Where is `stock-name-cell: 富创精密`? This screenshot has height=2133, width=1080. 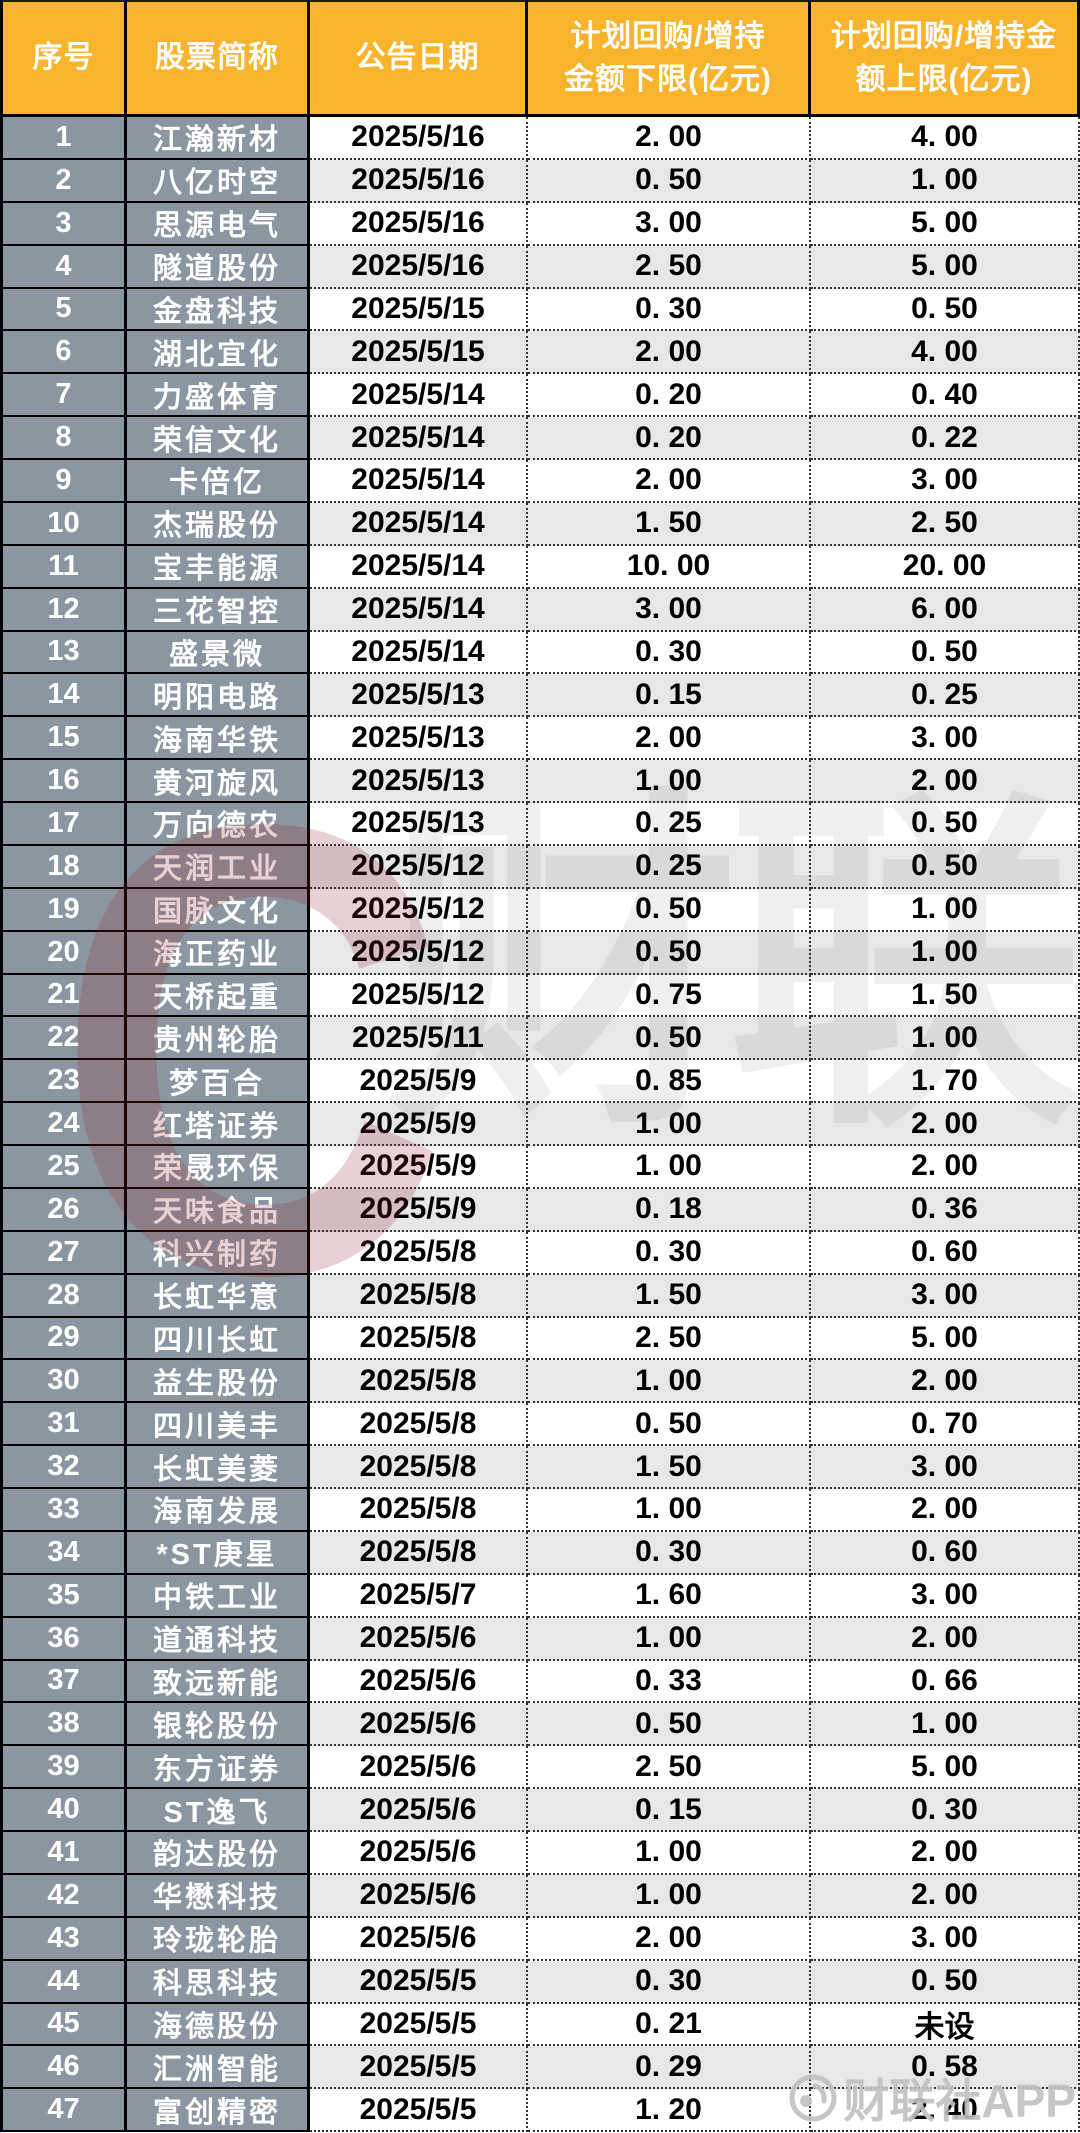 stock-name-cell: 富创精密 is located at coordinates (218, 2111).